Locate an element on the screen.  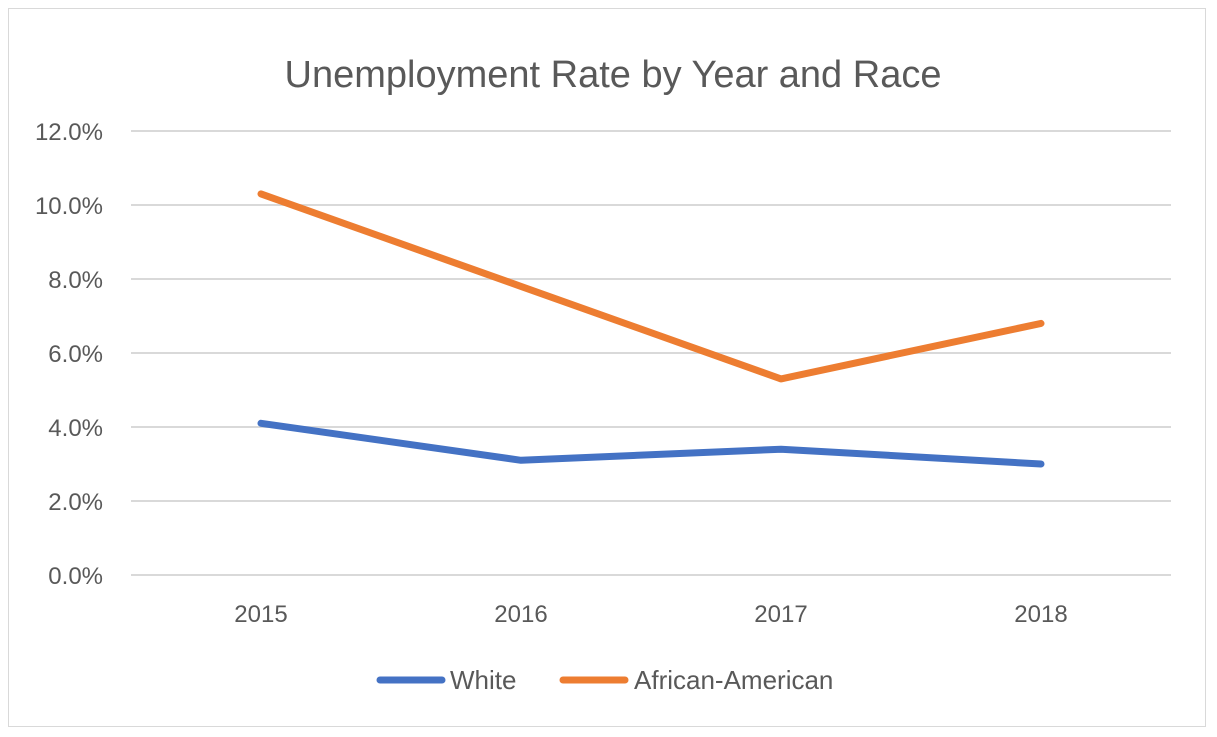
y-tick-label: 2.0% is located at coordinates (75, 502).